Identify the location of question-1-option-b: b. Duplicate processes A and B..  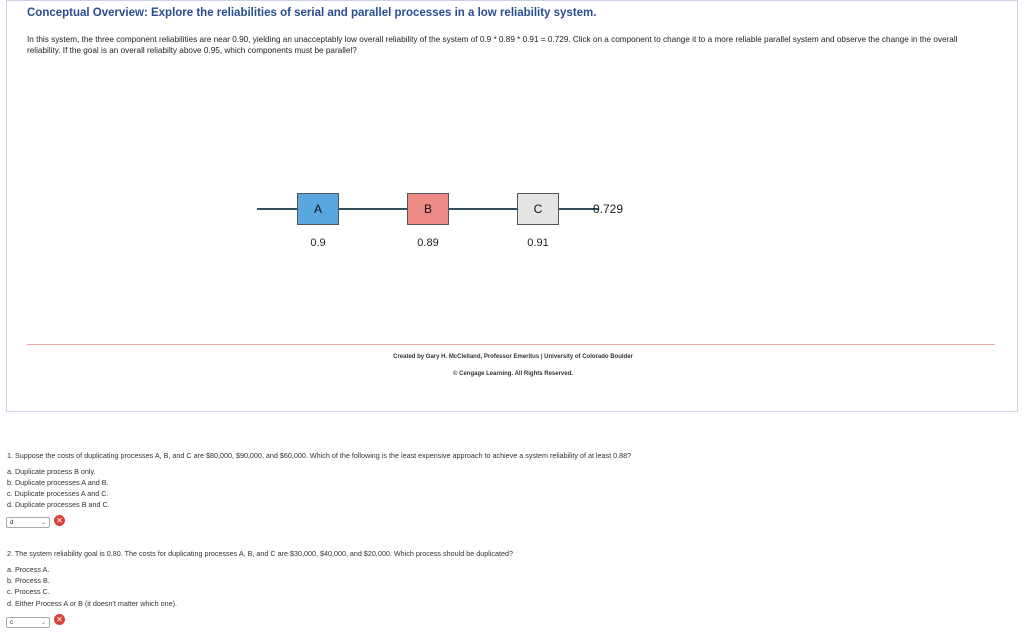
(58, 482).